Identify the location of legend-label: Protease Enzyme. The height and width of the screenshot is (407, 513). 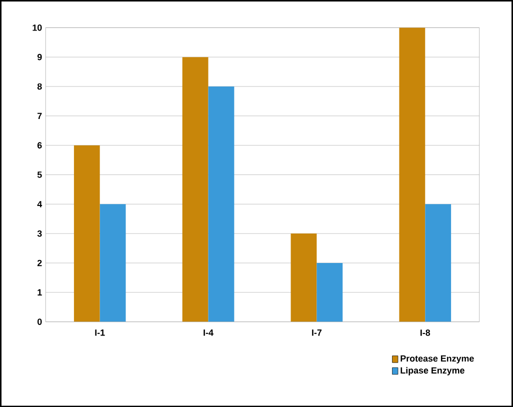
(437, 359).